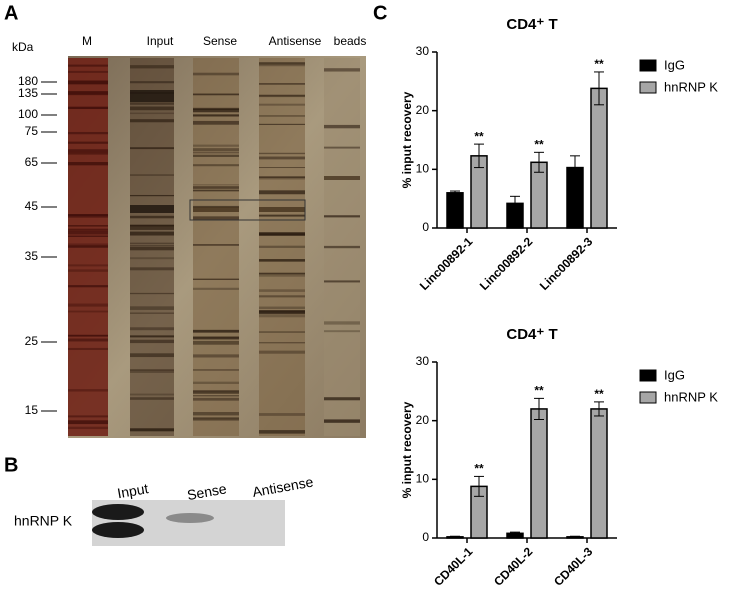 This screenshot has width=754, height=592. What do you see at coordinates (28, 81) in the screenshot?
I see `marker-label: 180` at bounding box center [28, 81].